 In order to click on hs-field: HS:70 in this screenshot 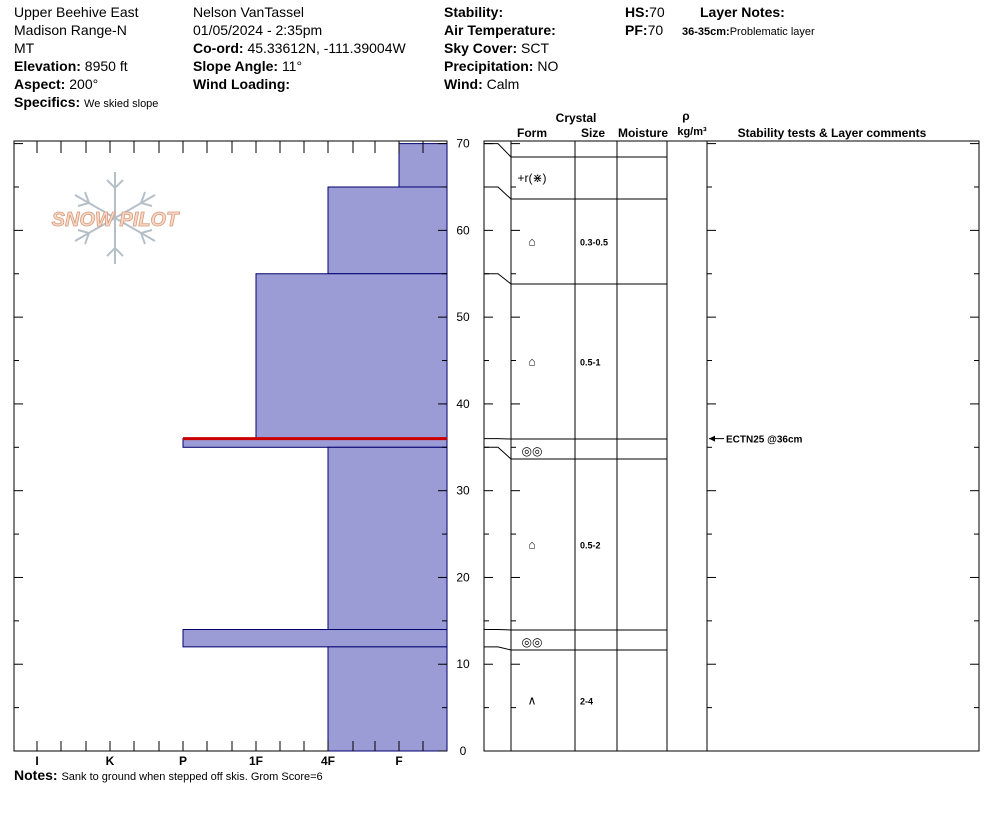, I will do `click(645, 12)`.